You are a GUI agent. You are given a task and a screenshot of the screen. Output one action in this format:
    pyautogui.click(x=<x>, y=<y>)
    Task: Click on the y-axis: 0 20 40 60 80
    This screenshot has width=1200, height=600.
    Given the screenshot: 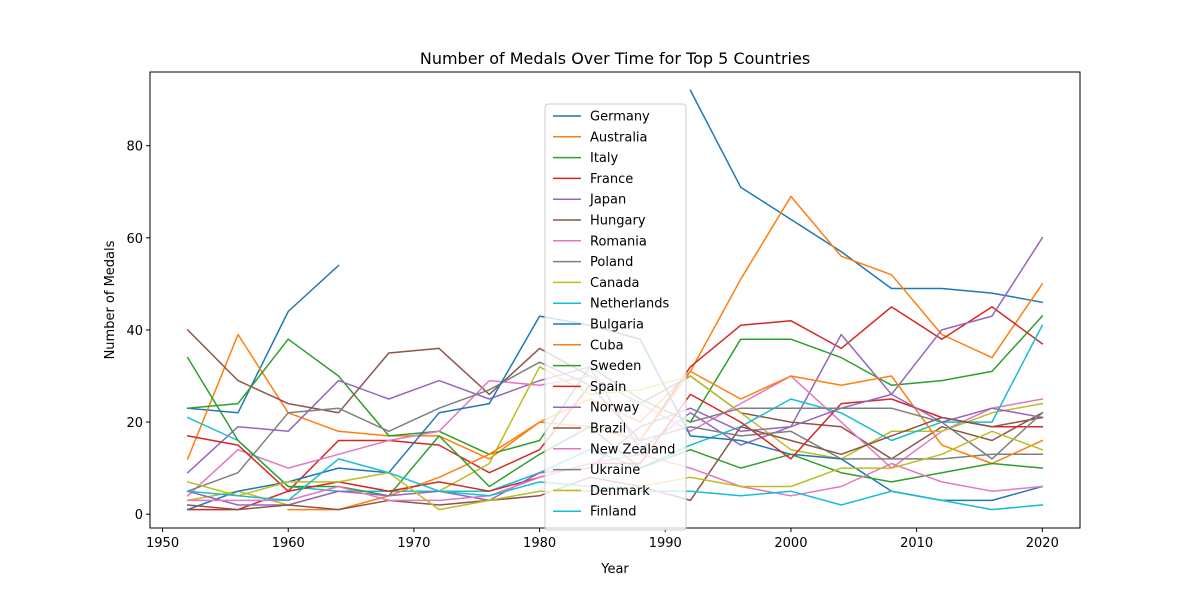 What is the action you would take?
    pyautogui.click(x=138, y=331)
    